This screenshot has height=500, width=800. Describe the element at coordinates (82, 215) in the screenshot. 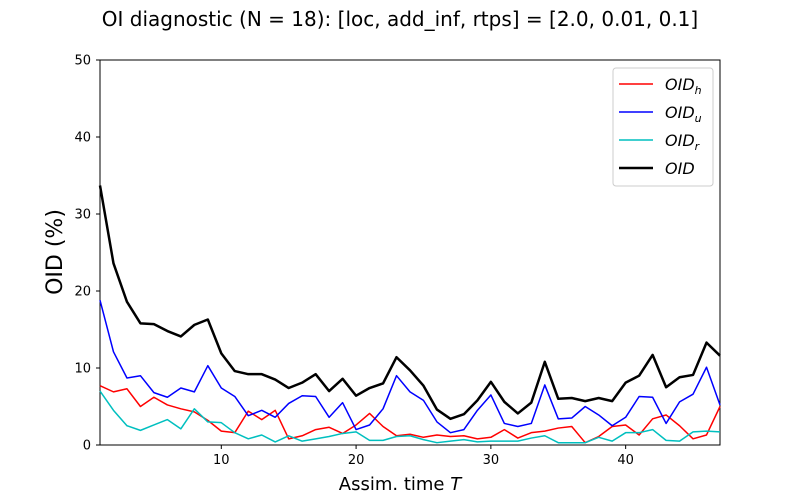

I see `y-tick-label: 30` at that location.